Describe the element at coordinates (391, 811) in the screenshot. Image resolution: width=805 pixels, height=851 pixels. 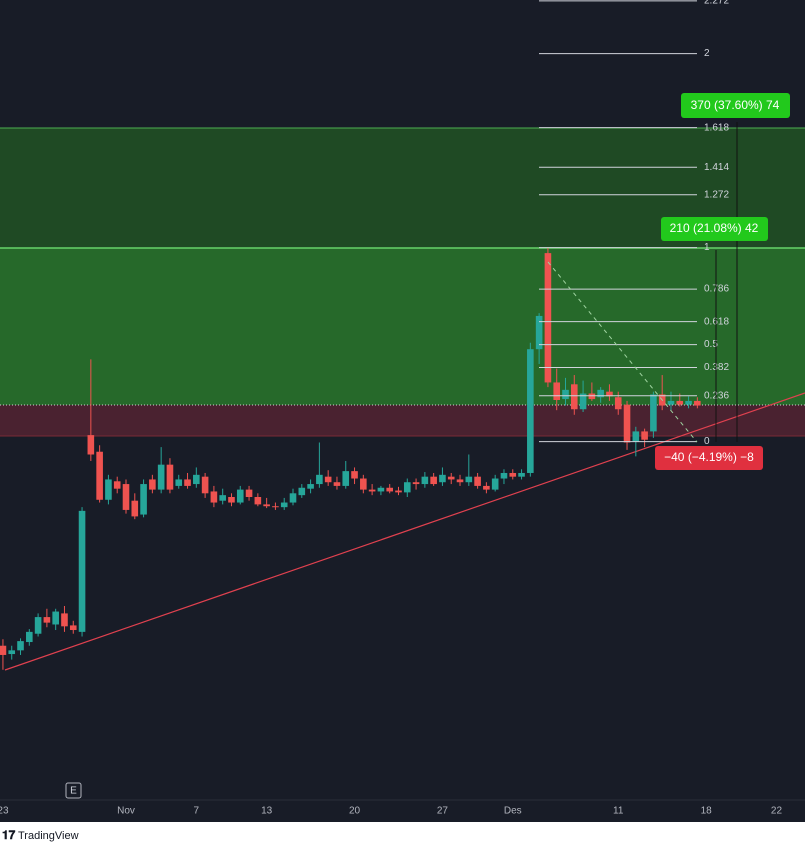
I see `time-axis: 23 Nov 7 13 20 27 Des 11 18 22` at that location.